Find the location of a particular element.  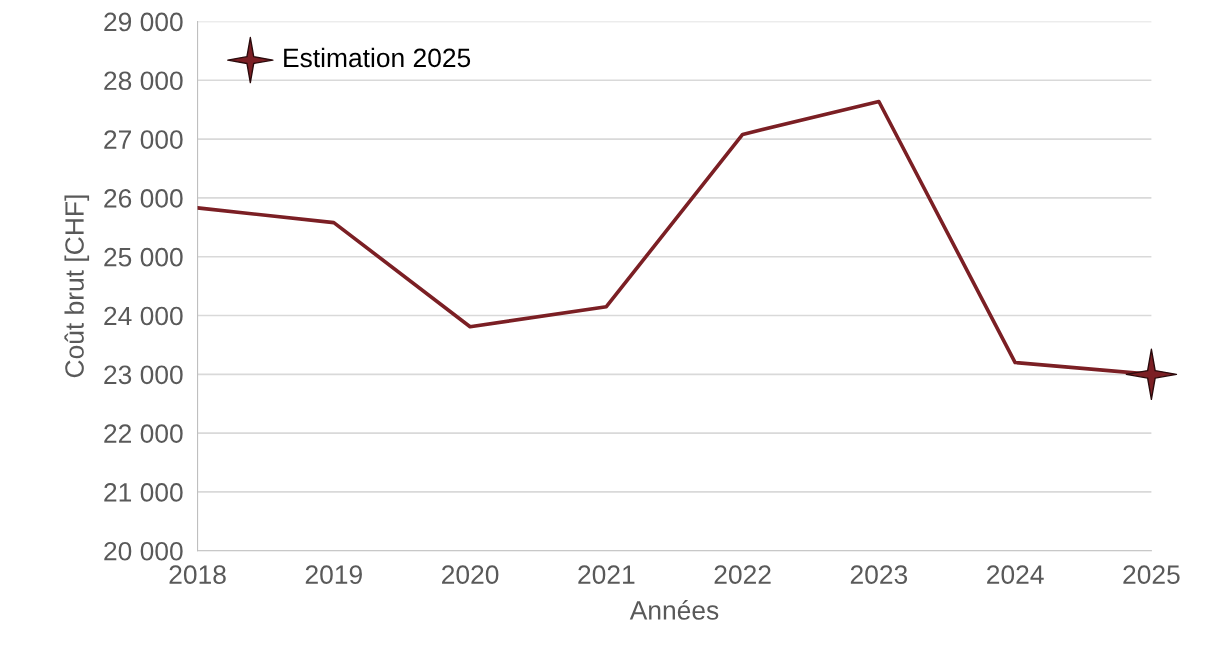

y-tick-label: 23 000 is located at coordinates (143, 375).